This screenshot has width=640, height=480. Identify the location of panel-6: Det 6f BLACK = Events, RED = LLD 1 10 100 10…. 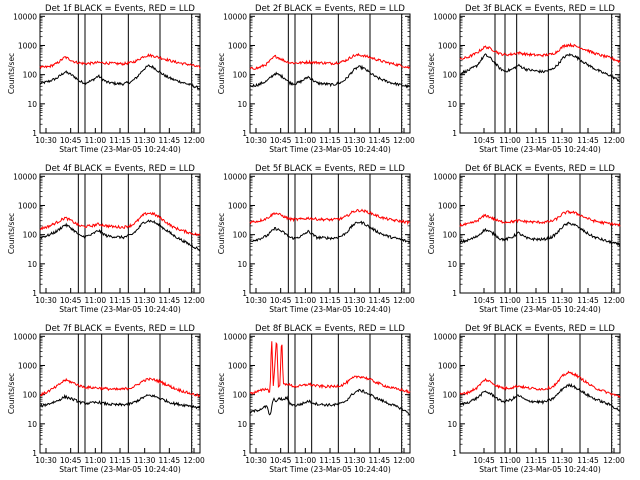
(526, 239).